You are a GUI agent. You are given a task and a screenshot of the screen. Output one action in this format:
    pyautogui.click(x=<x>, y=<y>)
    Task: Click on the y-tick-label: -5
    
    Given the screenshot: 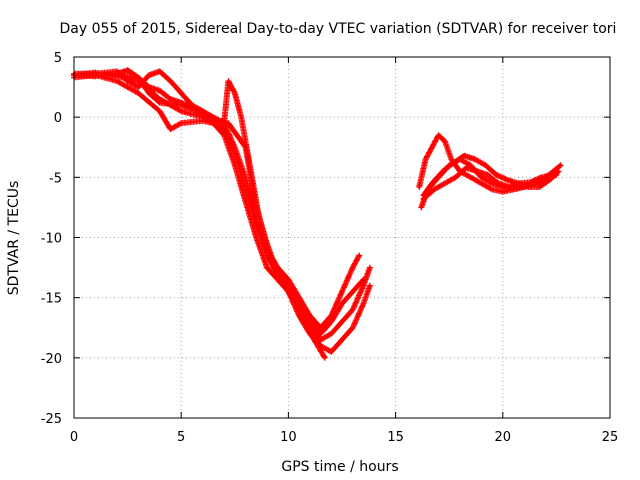 What is the action you would take?
    pyautogui.click(x=55, y=178)
    